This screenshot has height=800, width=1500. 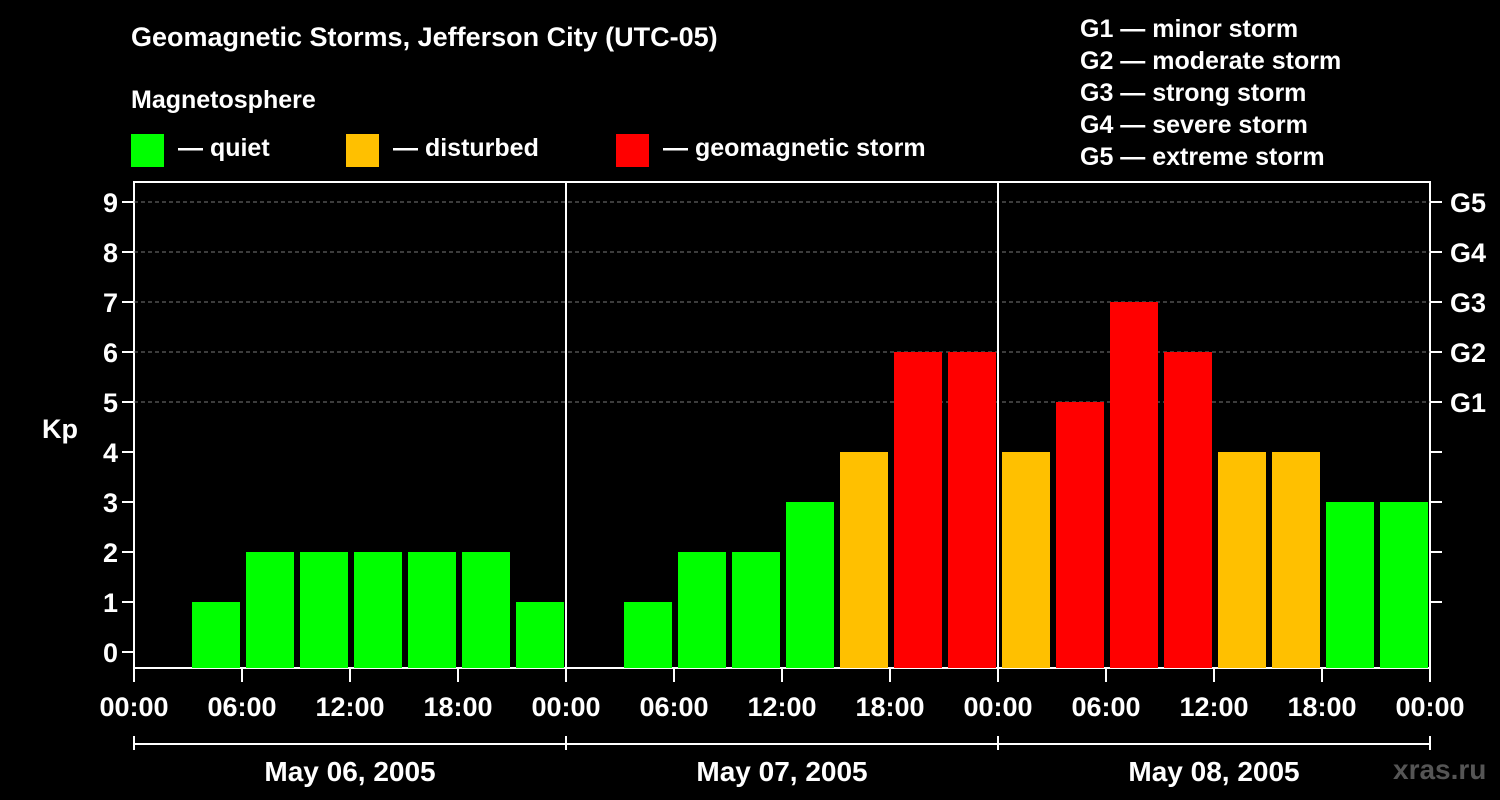 What do you see at coordinates (794, 148) in the screenshot?
I see `legend-label-storm: — geomagnetic storm` at bounding box center [794, 148].